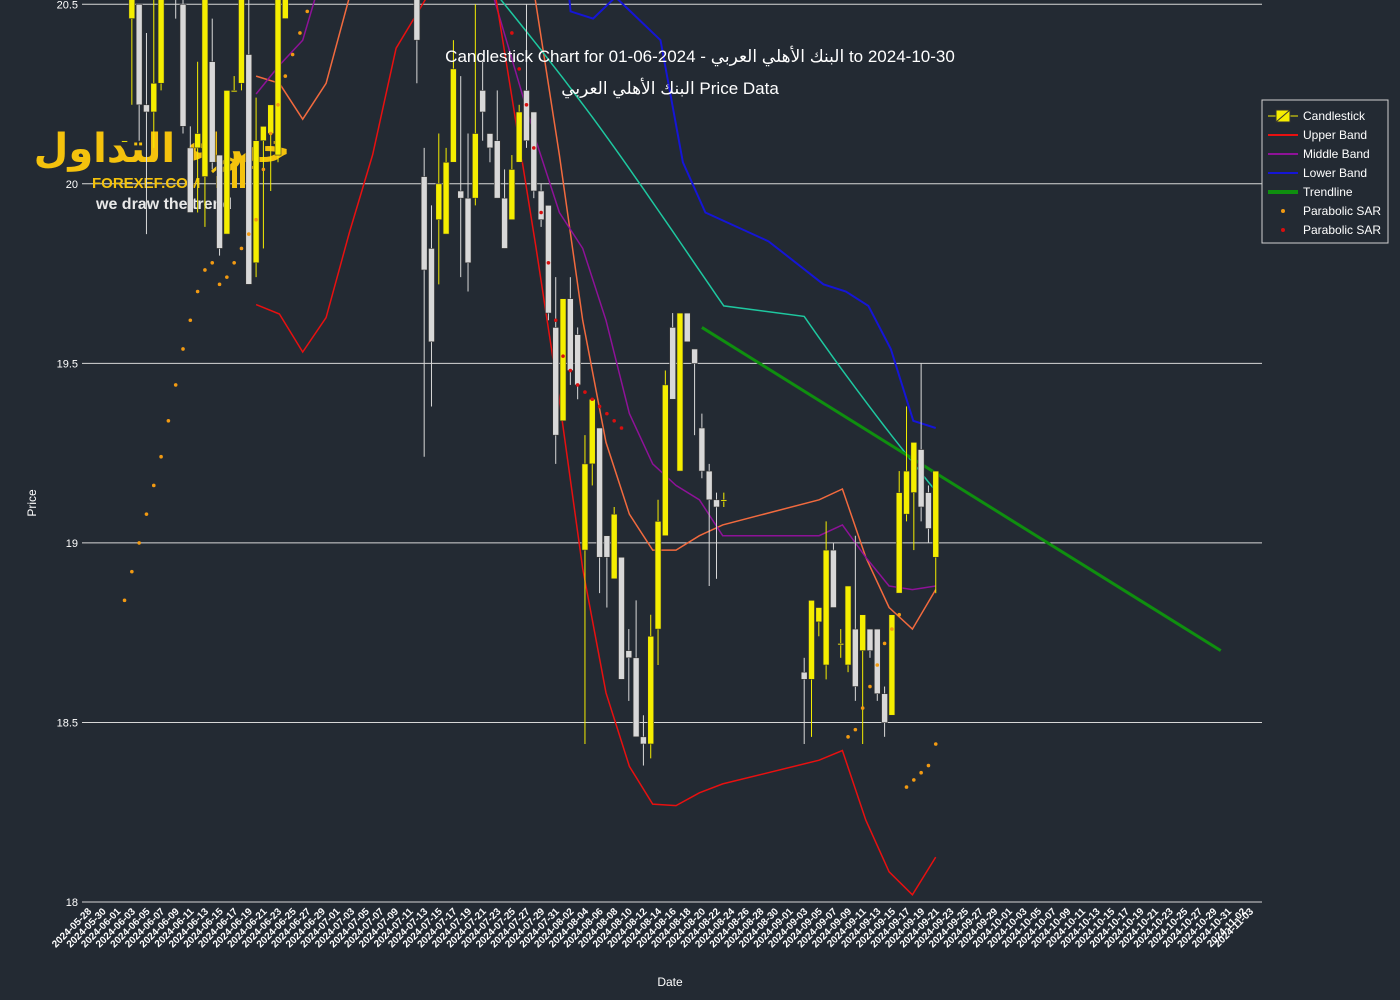 The width and height of the screenshot is (1400, 1000). I want to click on y-tick-label: 20.5, so click(67, 5).